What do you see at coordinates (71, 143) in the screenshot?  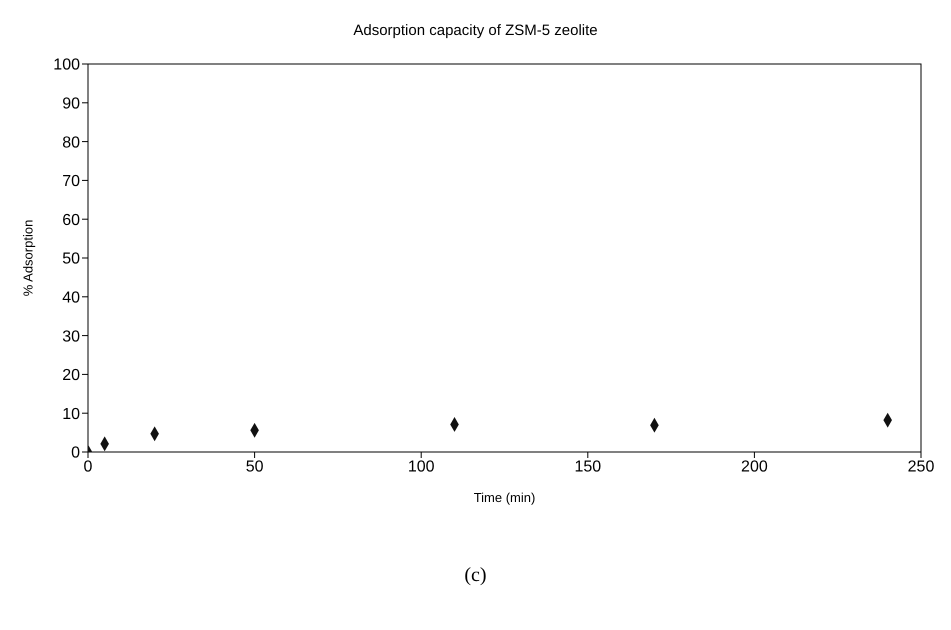 I see `y-tick-label: 80` at bounding box center [71, 143].